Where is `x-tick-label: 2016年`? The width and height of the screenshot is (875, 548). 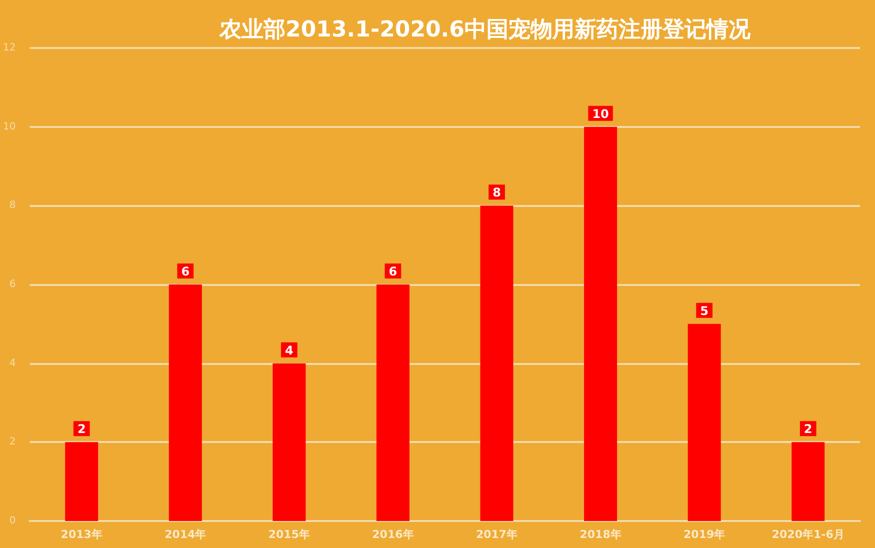 x-tick-label: 2016年 is located at coordinates (393, 534).